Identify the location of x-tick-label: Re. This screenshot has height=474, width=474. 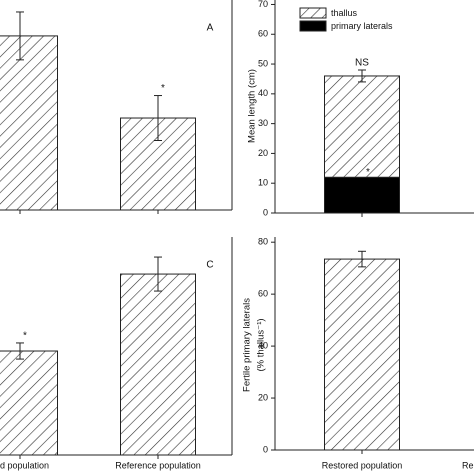
(468, 465).